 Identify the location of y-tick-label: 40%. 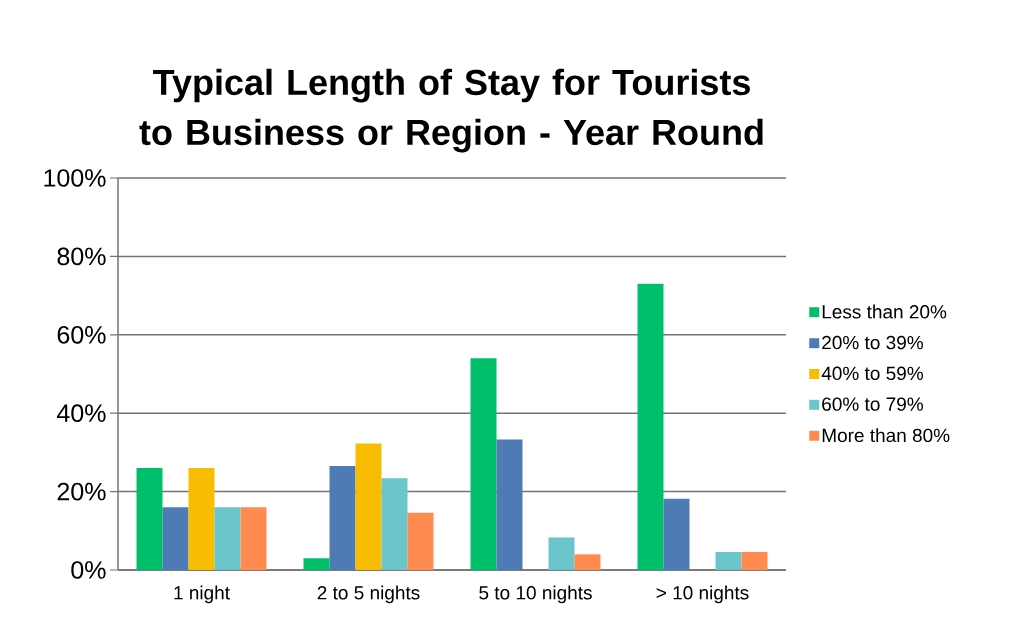
(81, 413).